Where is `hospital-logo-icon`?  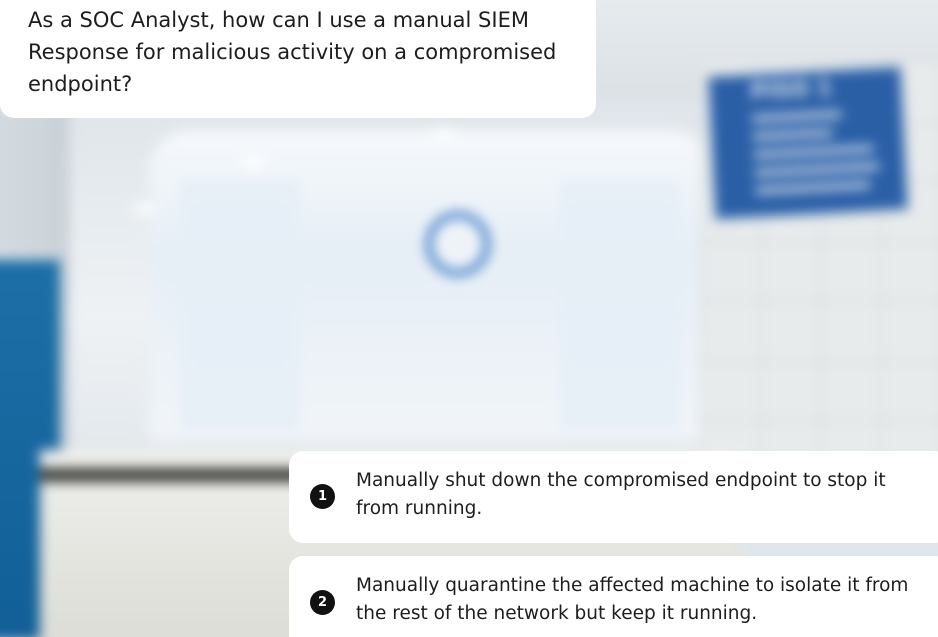 hospital-logo-icon is located at coordinates (458, 244).